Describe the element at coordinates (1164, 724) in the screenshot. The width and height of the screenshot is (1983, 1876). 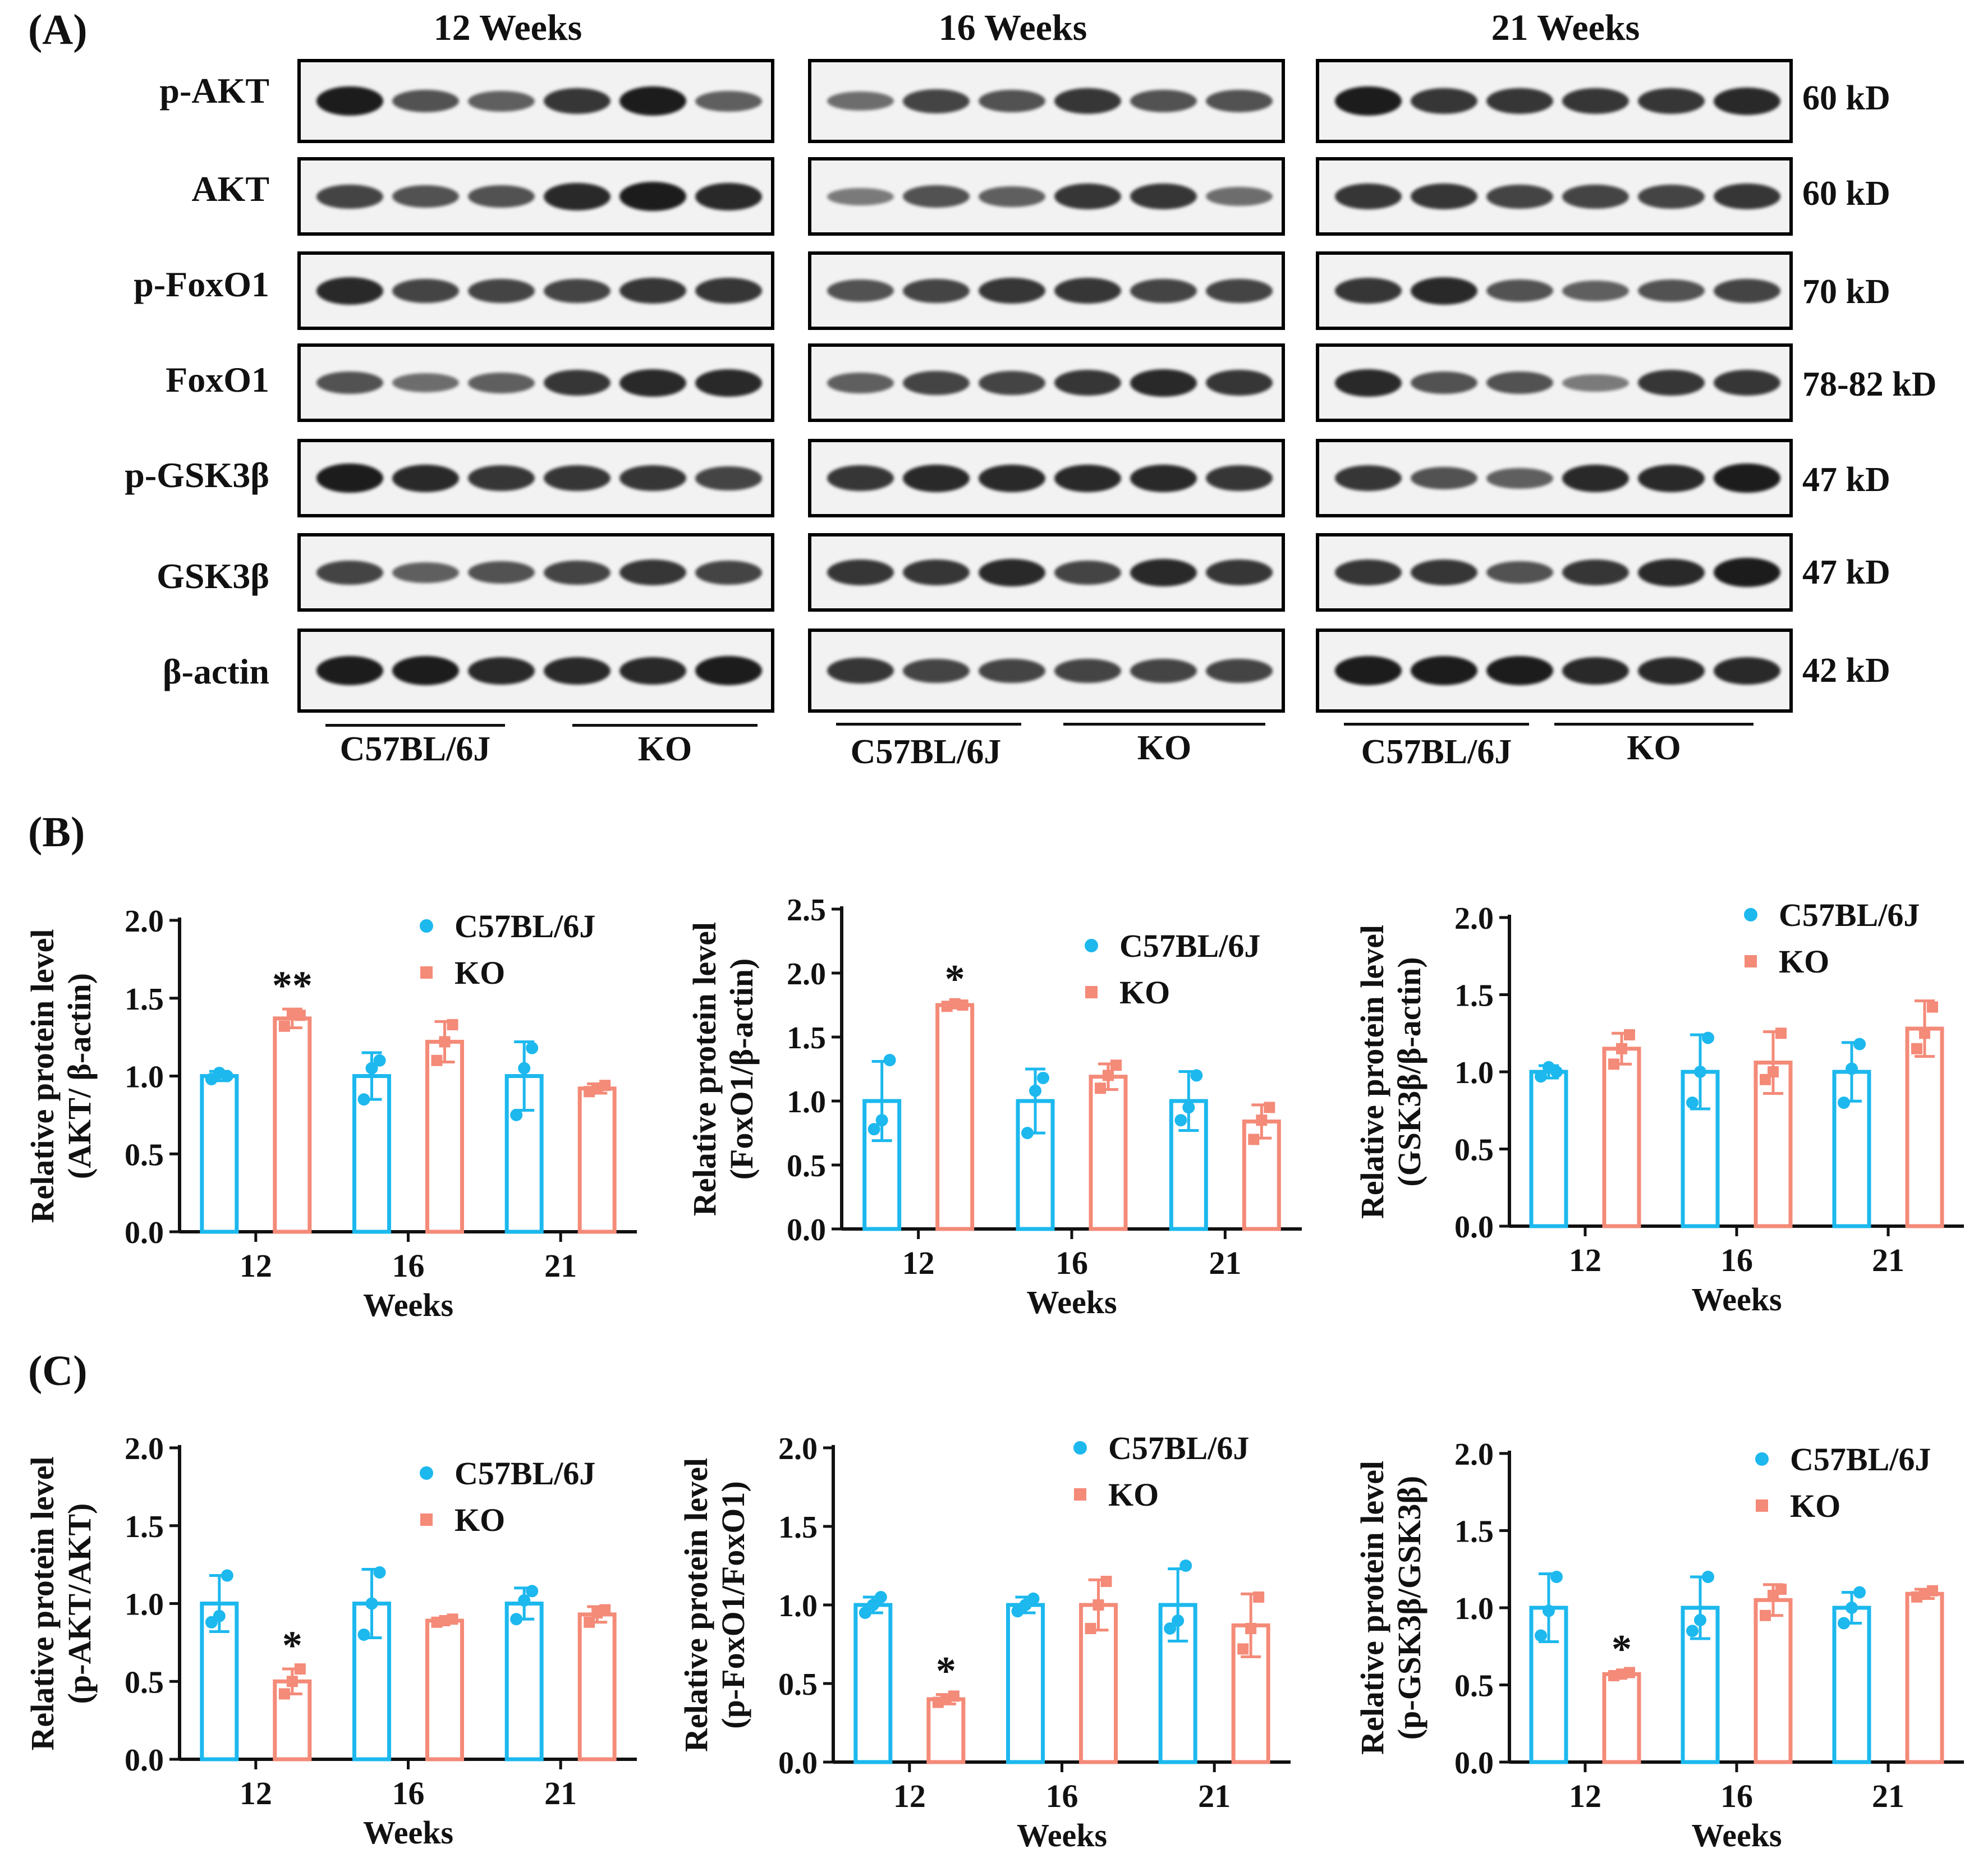
I see `group-underline-ko` at that location.